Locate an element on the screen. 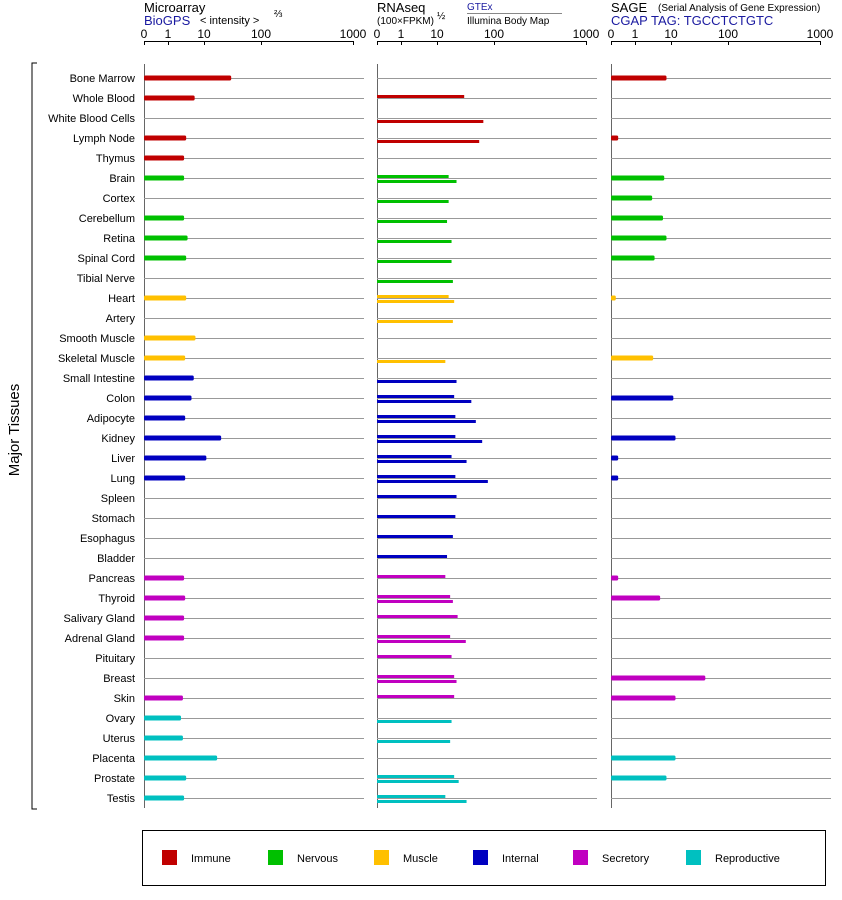 The width and height of the screenshot is (842, 900). tissue-label: Smooth Muscle is located at coordinates (97, 339).